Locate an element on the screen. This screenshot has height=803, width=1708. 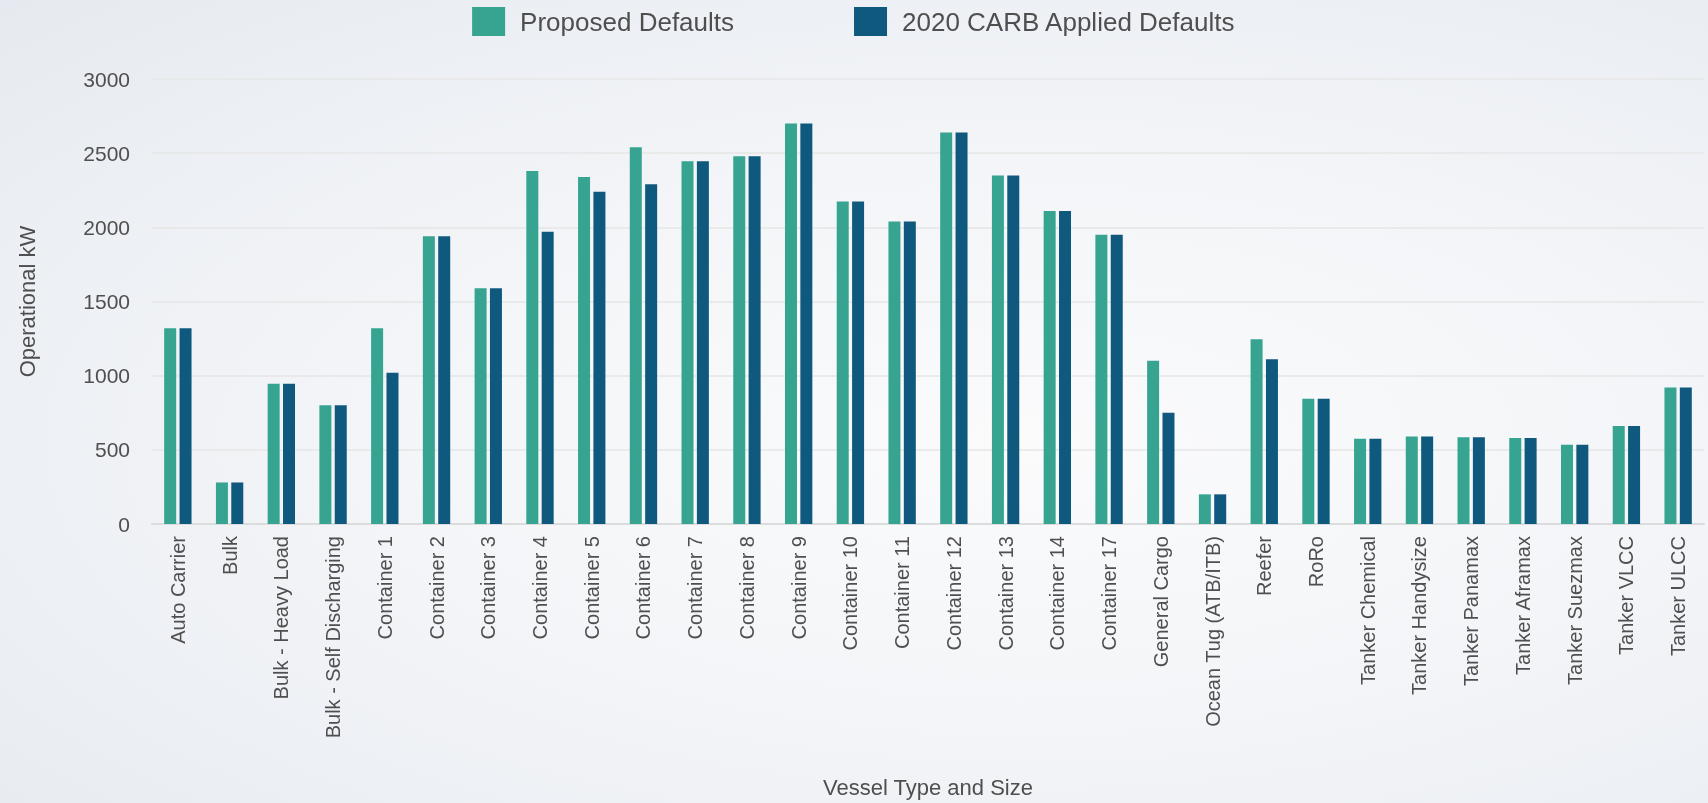
x-tick-label: Container 1 is located at coordinates (384, 588).